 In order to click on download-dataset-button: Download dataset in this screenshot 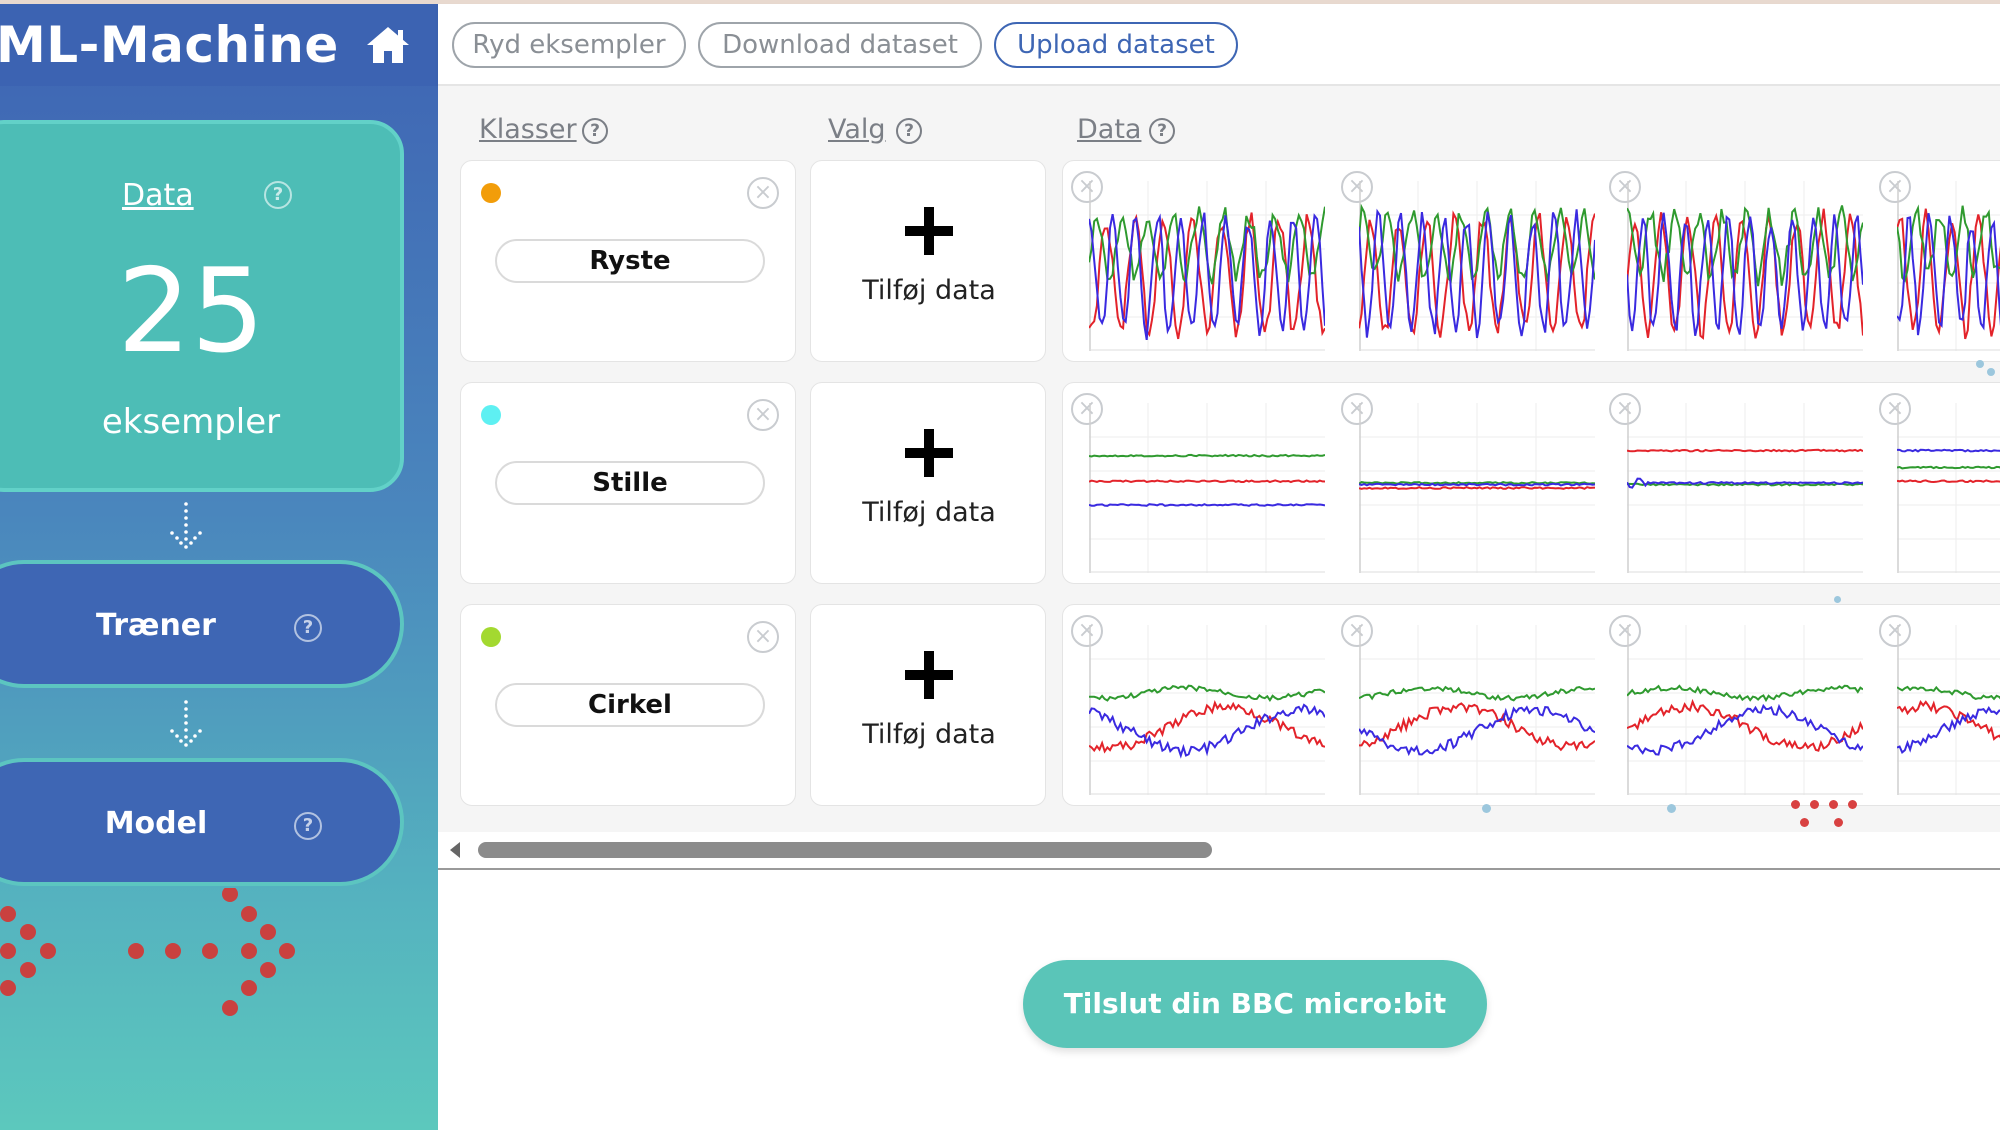, I will do `click(840, 45)`.